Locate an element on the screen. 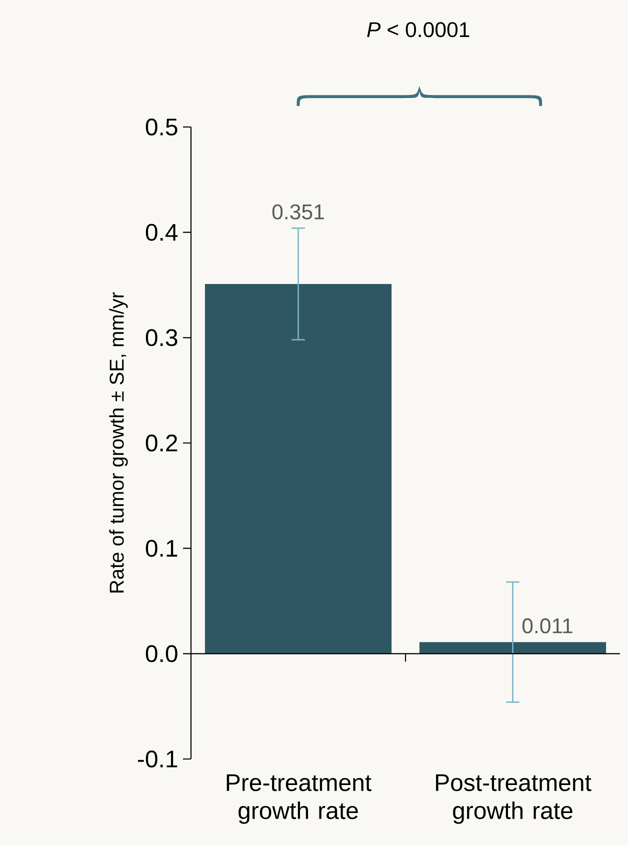  y-tick-label: 0.4 is located at coordinates (162, 232).